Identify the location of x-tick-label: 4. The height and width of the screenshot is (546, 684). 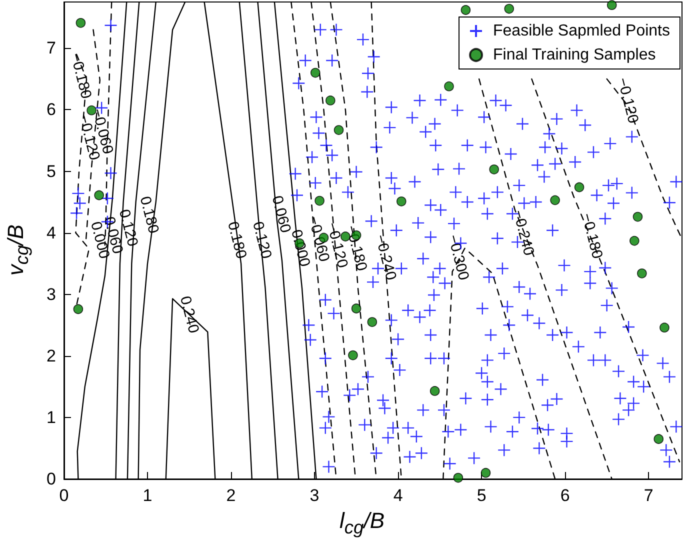
(398, 495).